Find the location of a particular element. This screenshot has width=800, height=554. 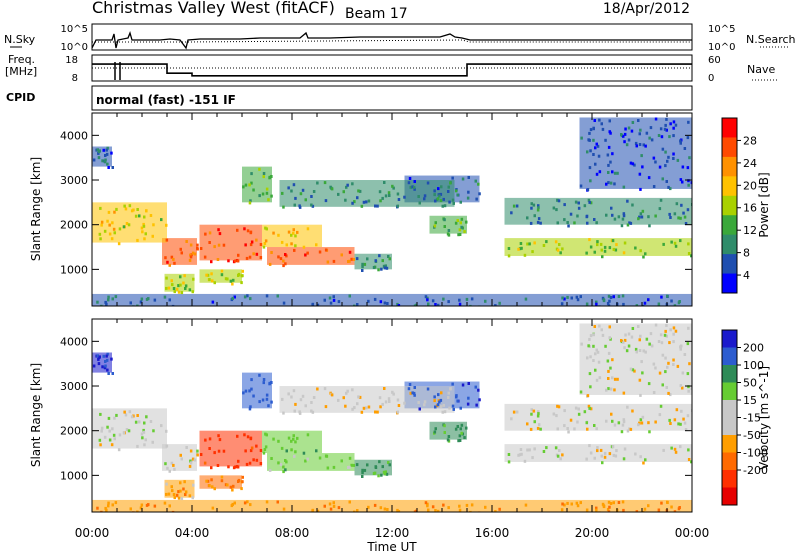

freq-label-2: [MHz] is located at coordinates (21, 71).